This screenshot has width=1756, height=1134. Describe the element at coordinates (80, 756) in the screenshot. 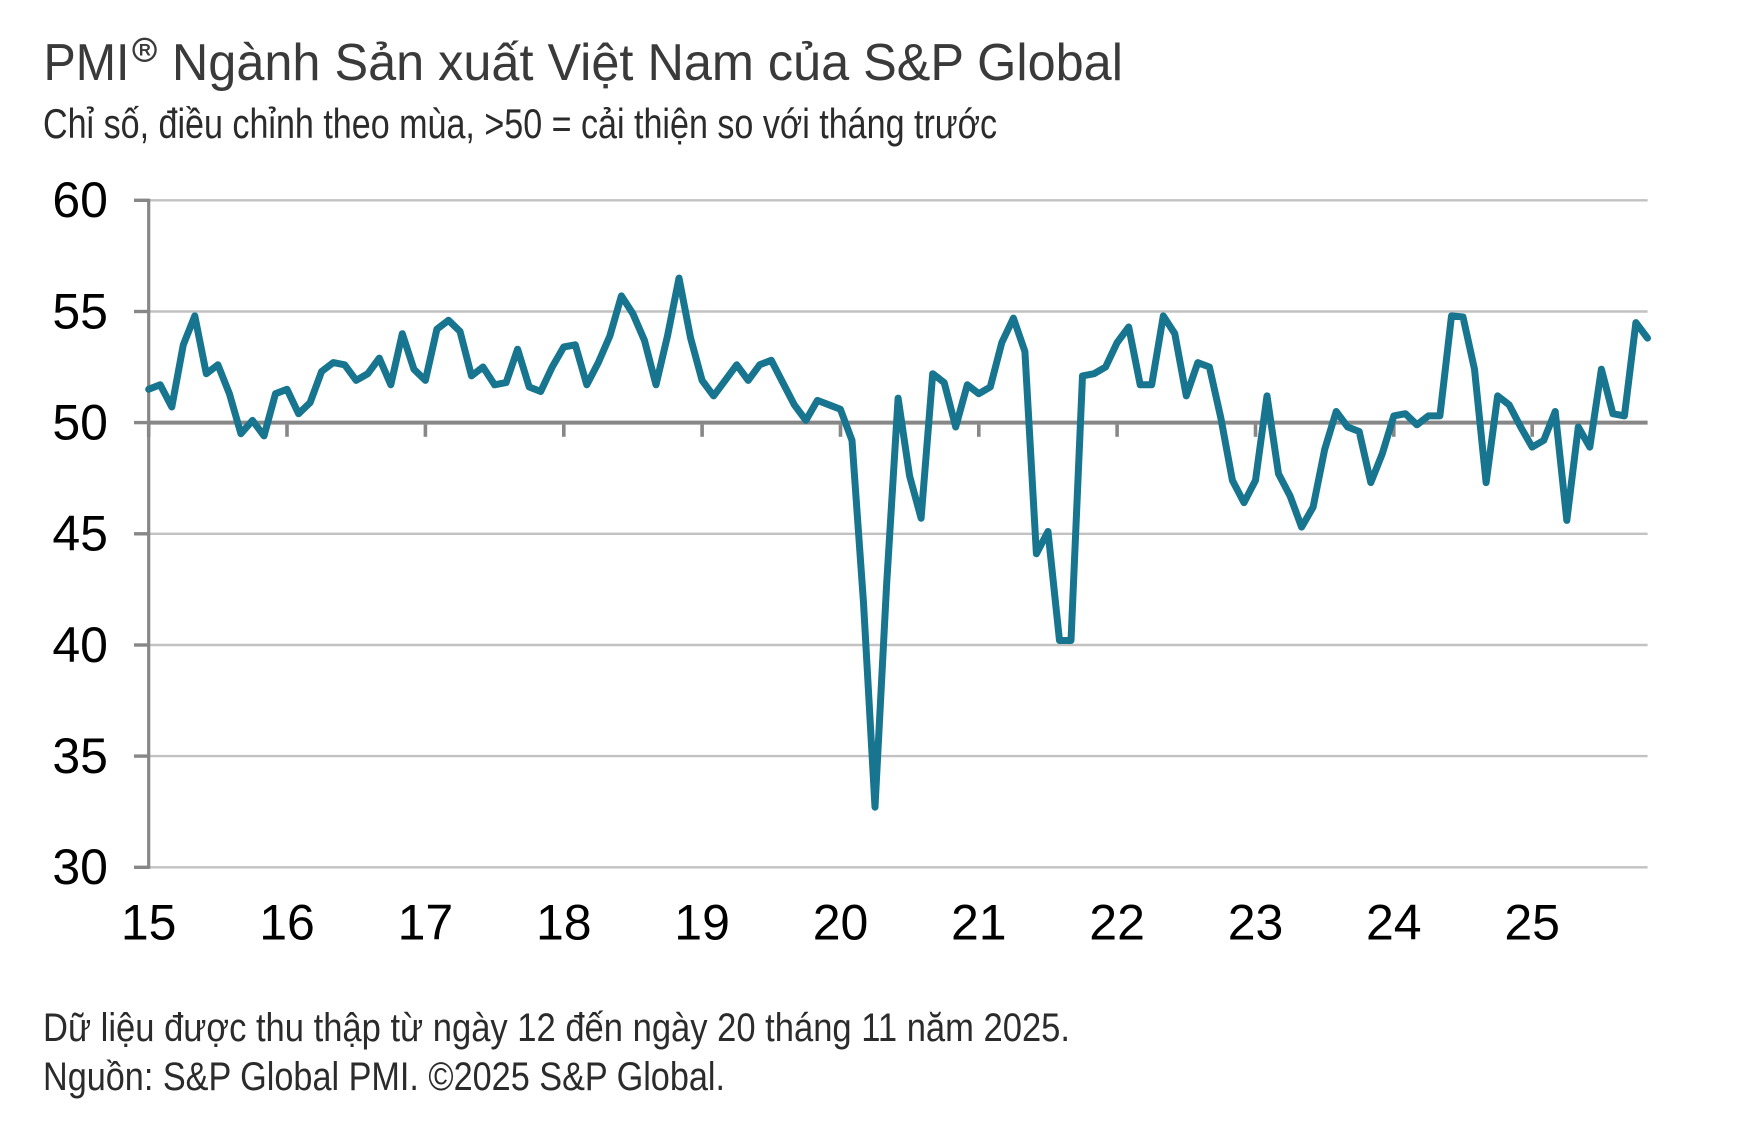

I see `svg-text: 35` at that location.